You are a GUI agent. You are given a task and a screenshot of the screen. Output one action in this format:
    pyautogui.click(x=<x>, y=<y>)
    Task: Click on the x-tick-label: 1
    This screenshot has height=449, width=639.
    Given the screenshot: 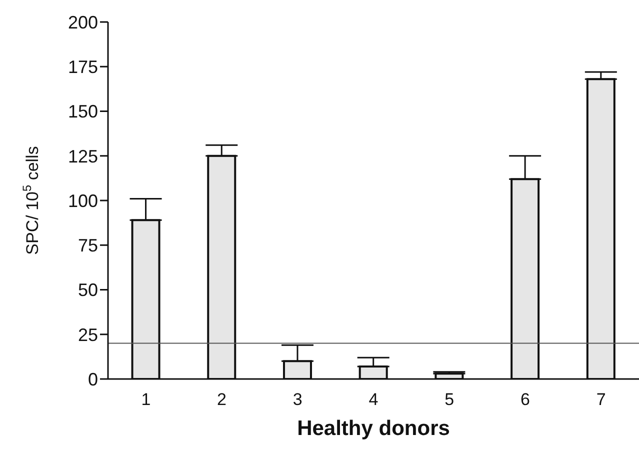 What is the action you would take?
    pyautogui.click(x=146, y=400)
    